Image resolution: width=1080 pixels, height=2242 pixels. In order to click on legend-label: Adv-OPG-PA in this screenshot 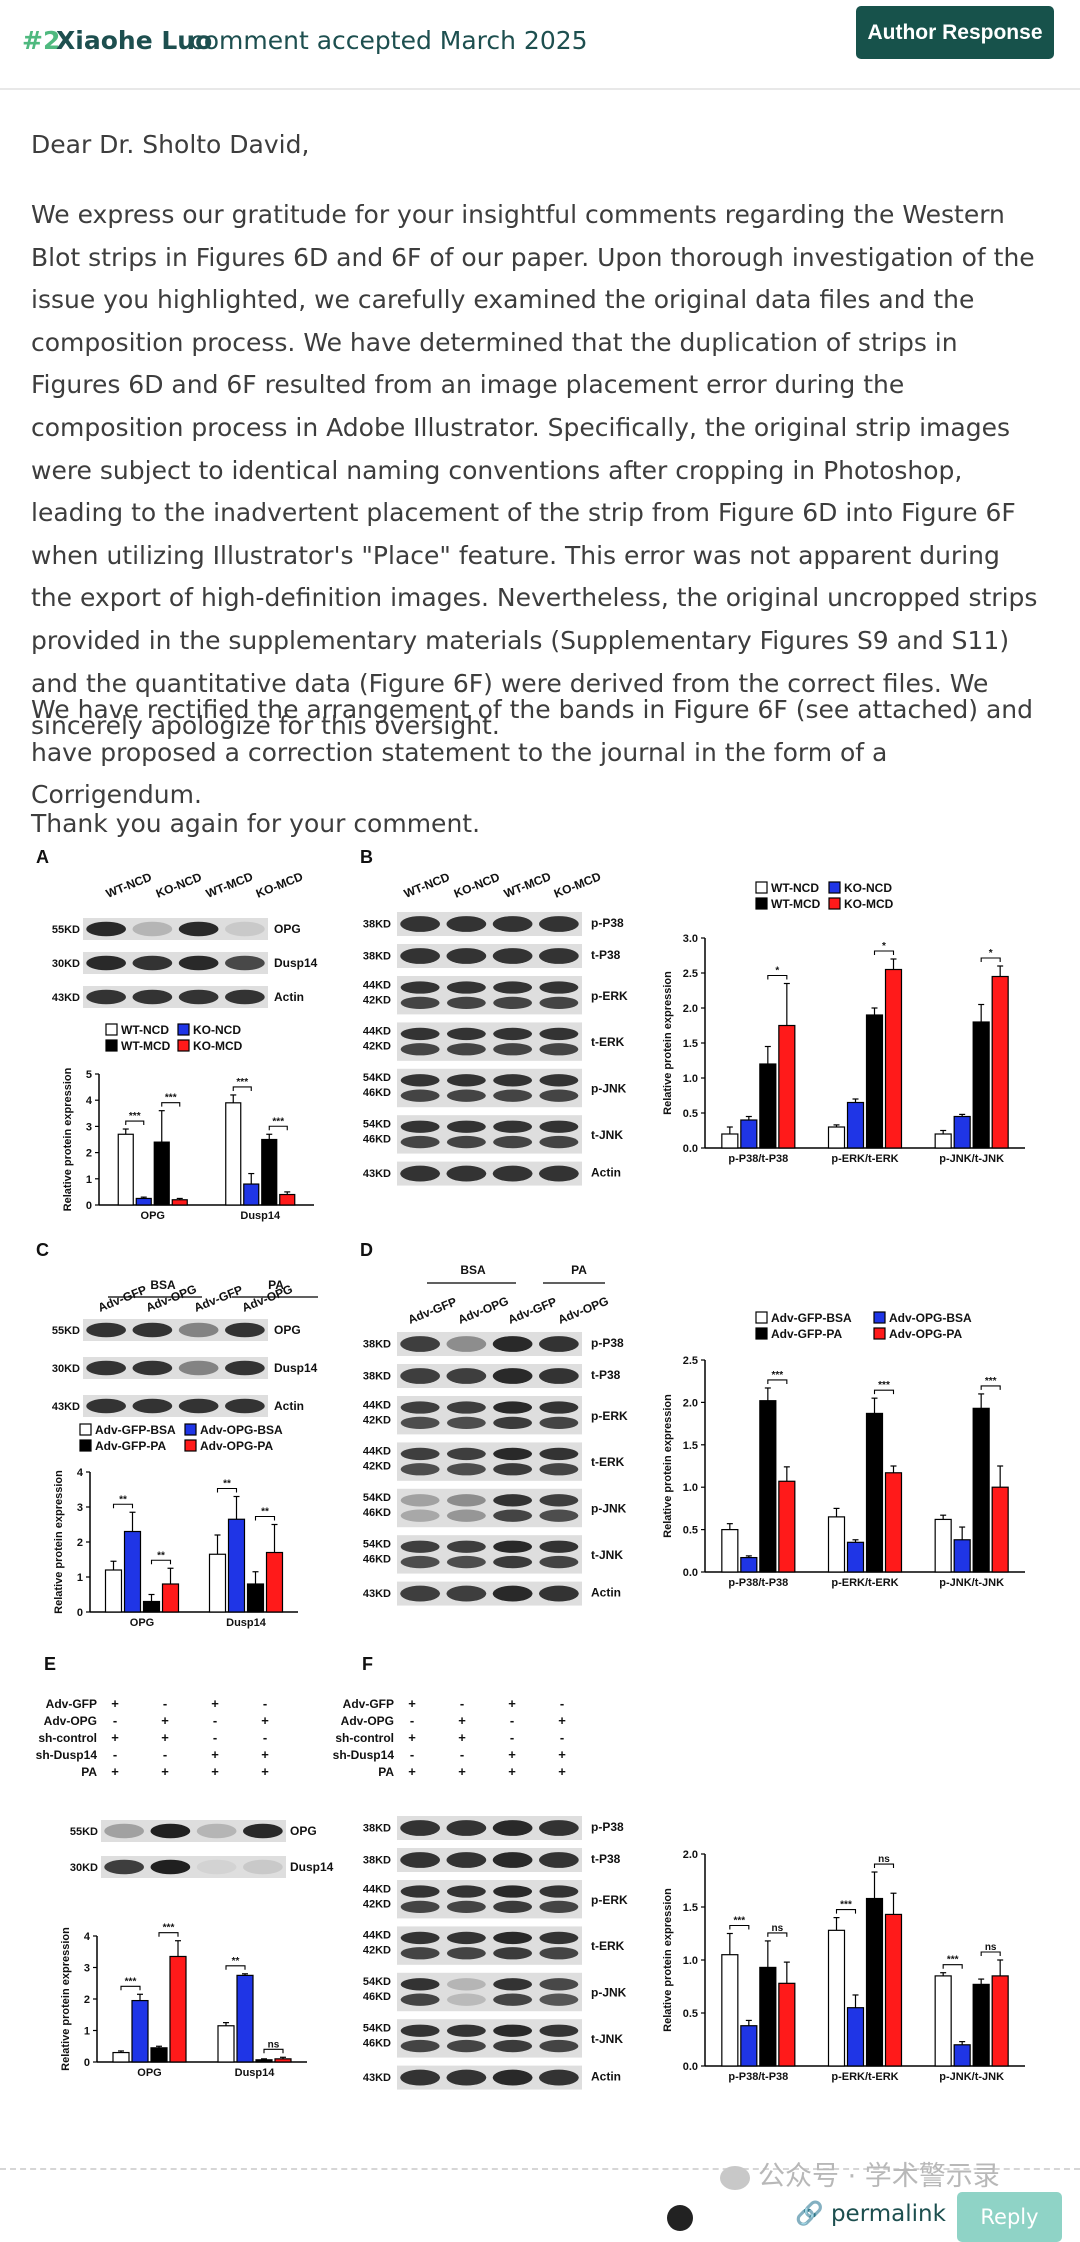, I will do `click(236, 1446)`.